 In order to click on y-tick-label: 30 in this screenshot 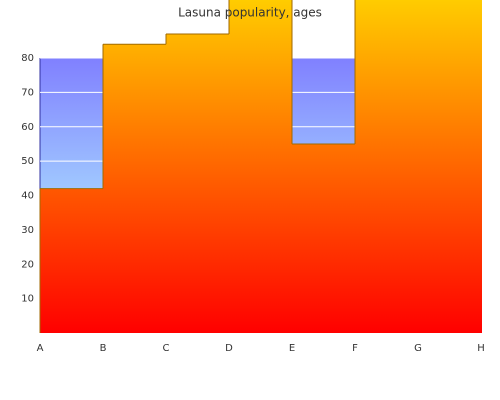, I will do `click(27, 230)`.